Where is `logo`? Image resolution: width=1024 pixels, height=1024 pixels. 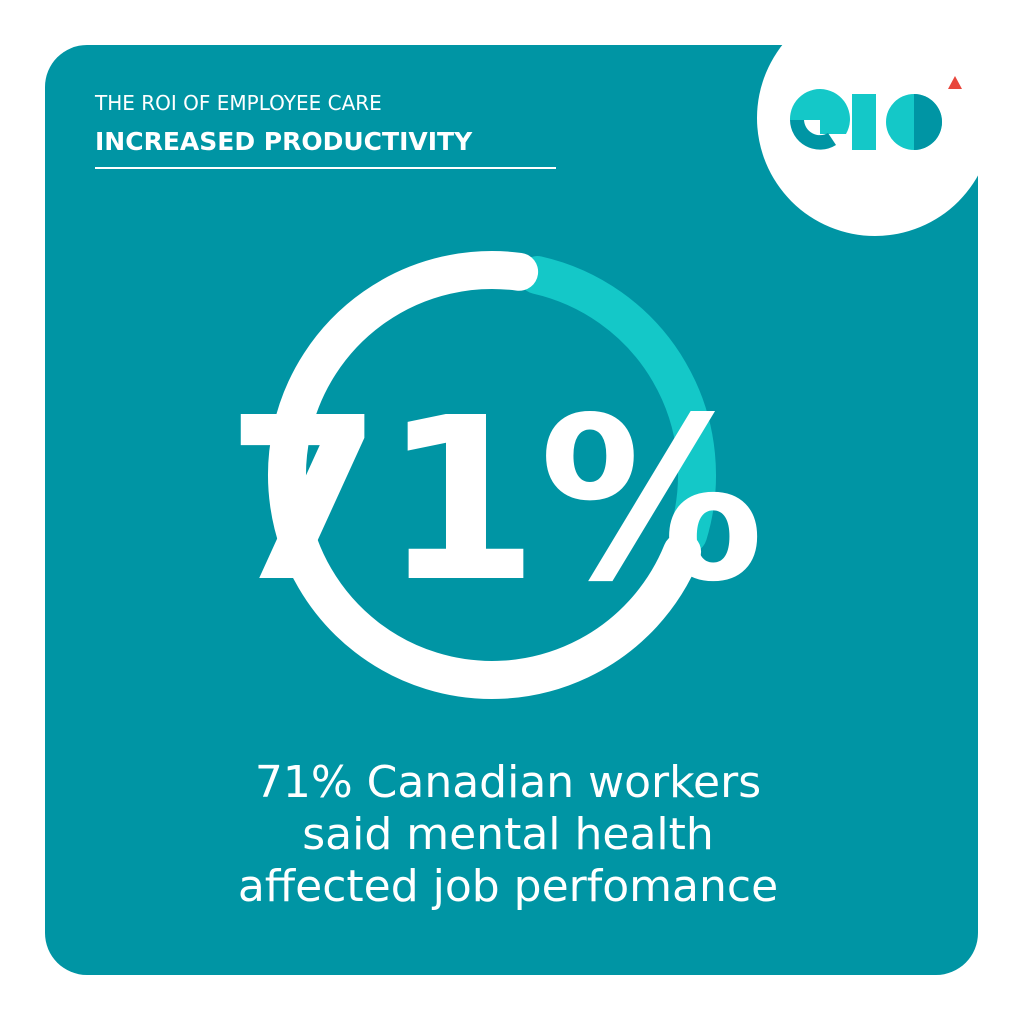 logo is located at coordinates (875, 113).